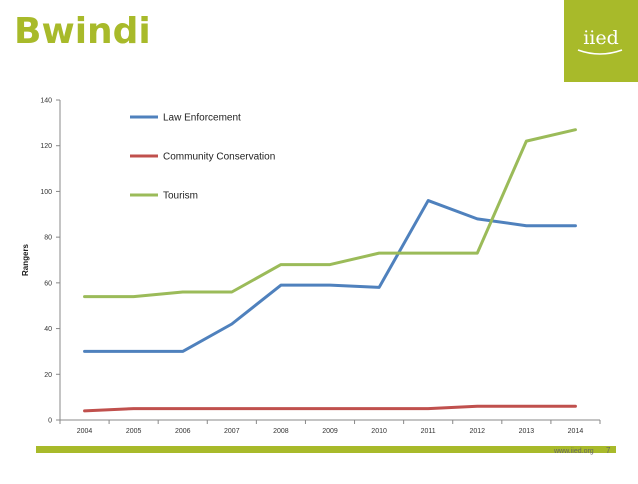 This screenshot has width=638, height=484. I want to click on legend-label: Tourism, so click(180, 196).